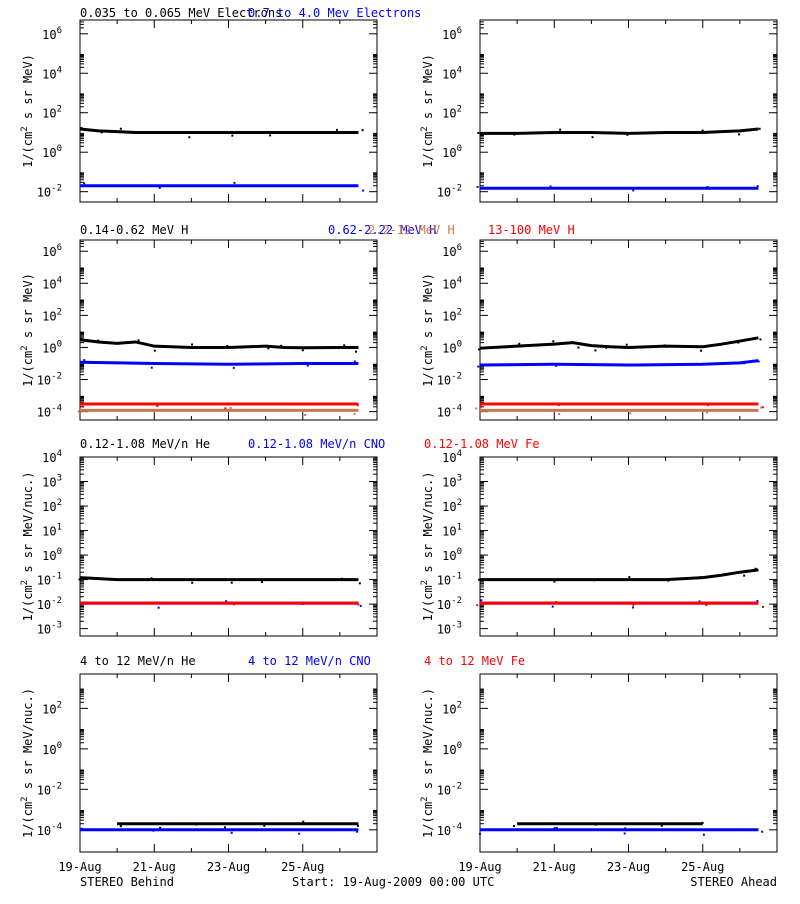  I want to click on y-tick-label: 10⁻⁴, so click(449, 412).